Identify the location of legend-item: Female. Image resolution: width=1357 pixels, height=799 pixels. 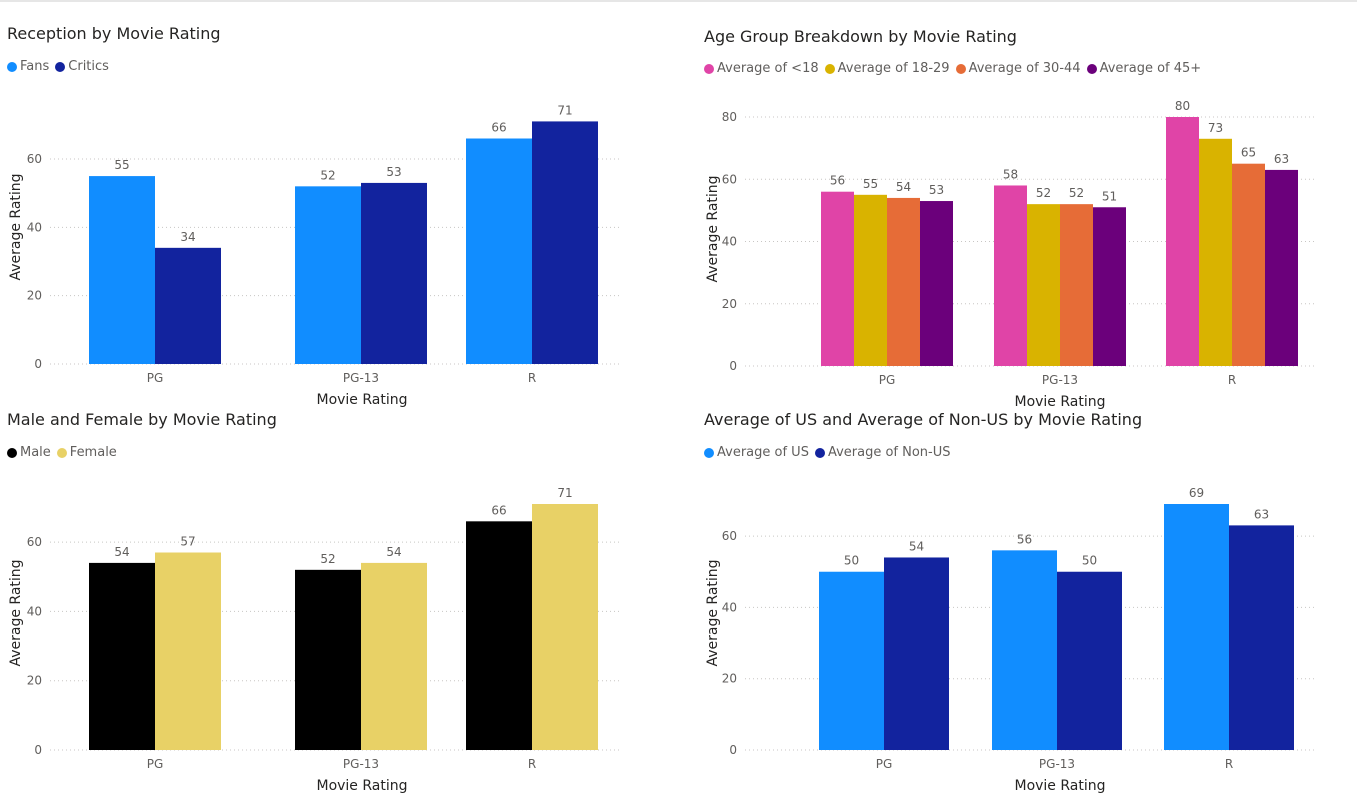
(86, 452).